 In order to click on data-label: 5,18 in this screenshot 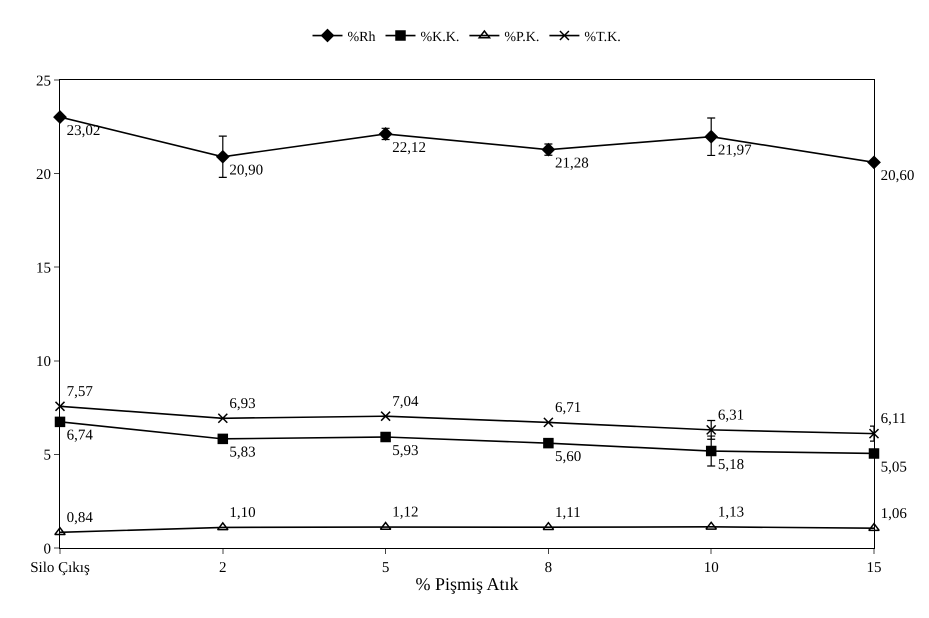, I will do `click(731, 464)`.